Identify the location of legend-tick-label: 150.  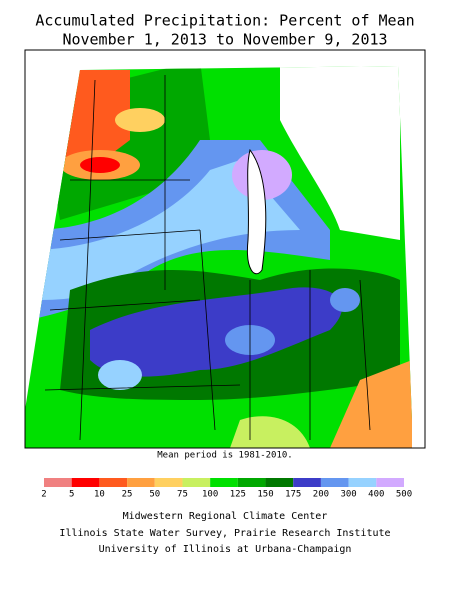
(265, 495).